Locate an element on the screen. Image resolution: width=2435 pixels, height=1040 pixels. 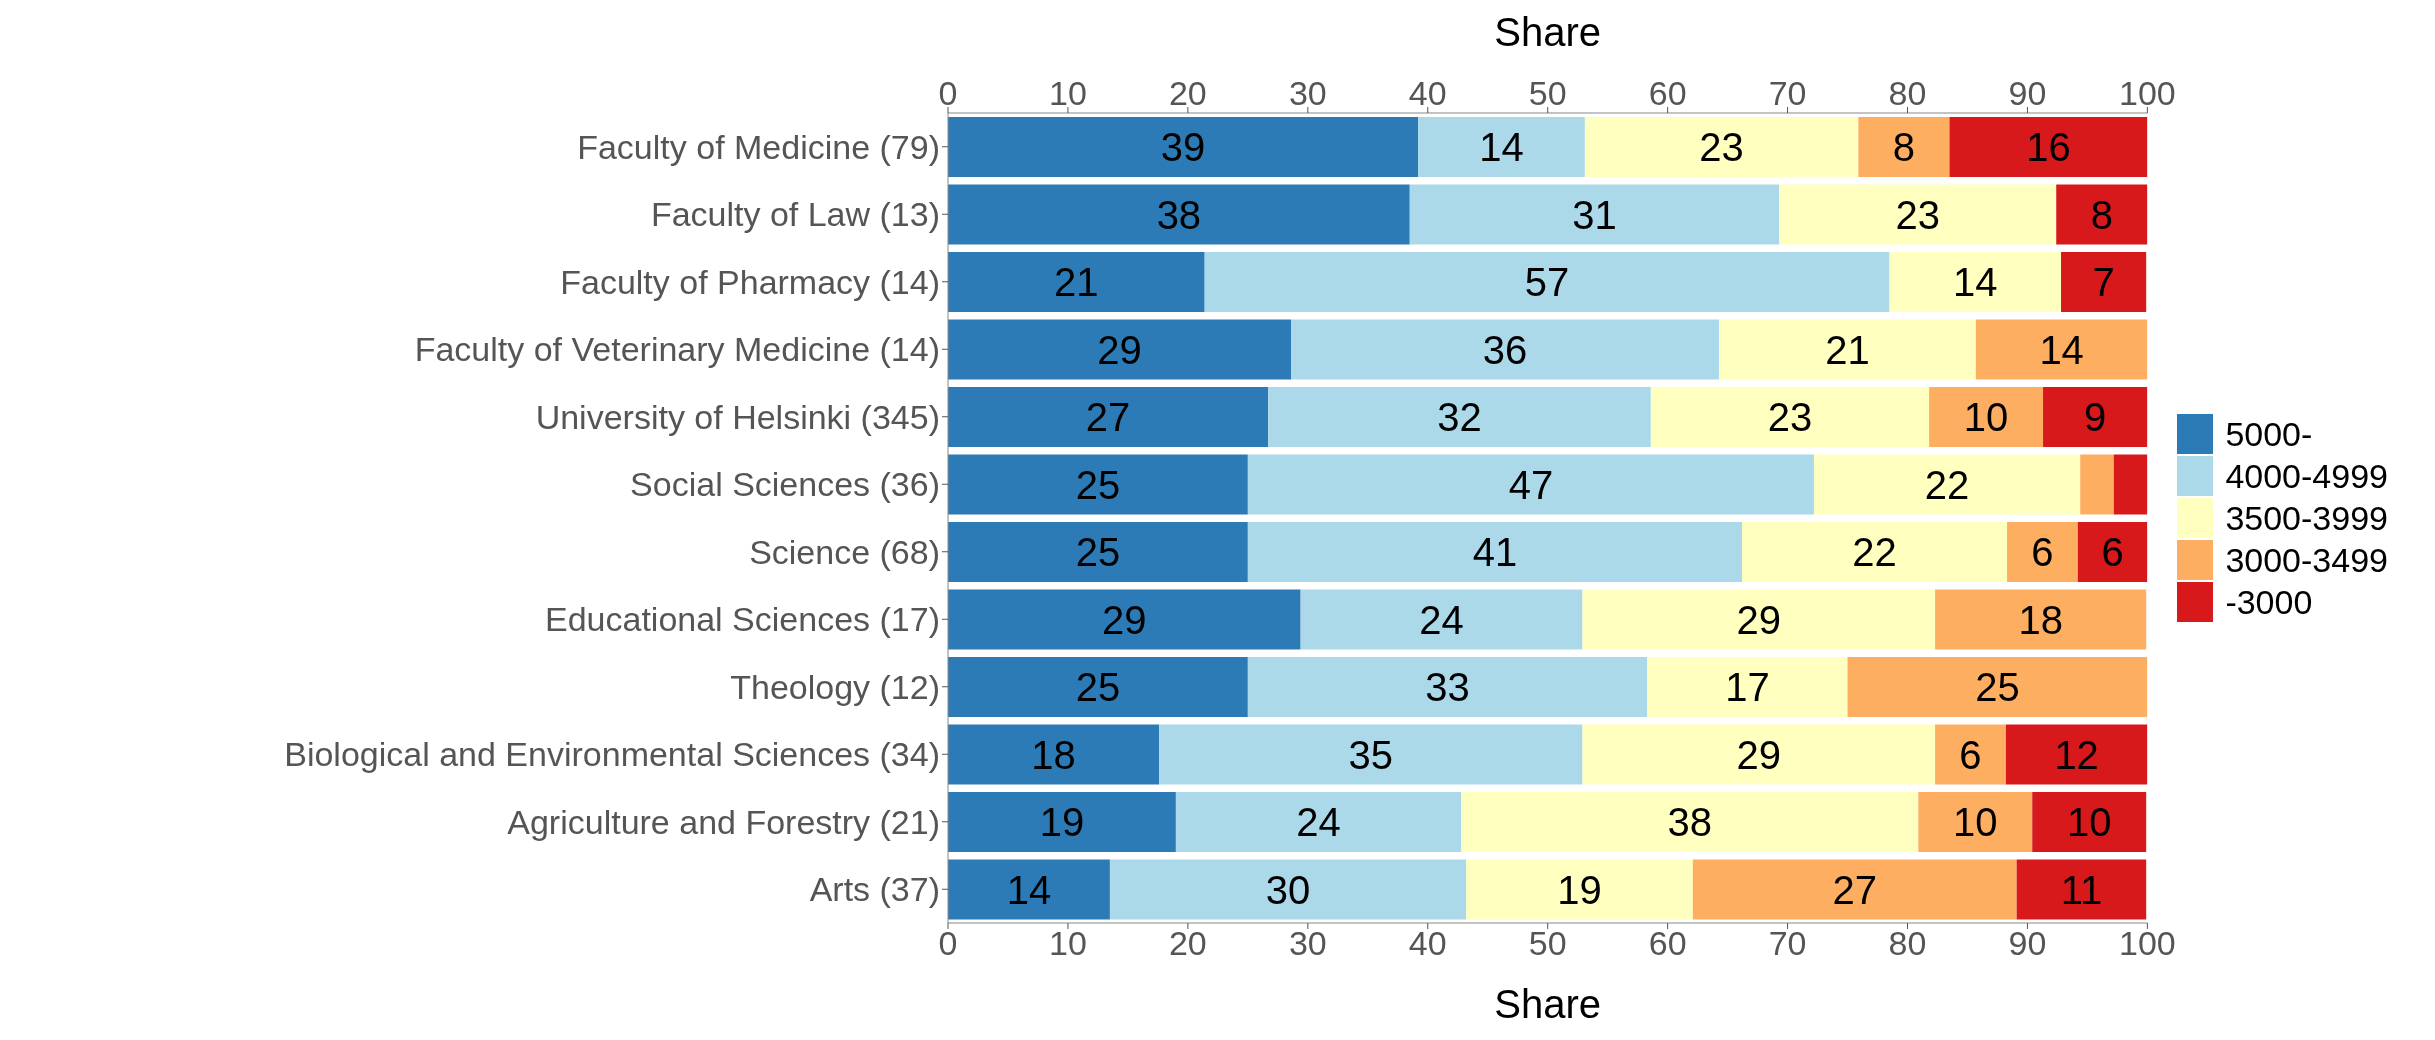
x2-tick-label: 10 is located at coordinates (1068, 943).